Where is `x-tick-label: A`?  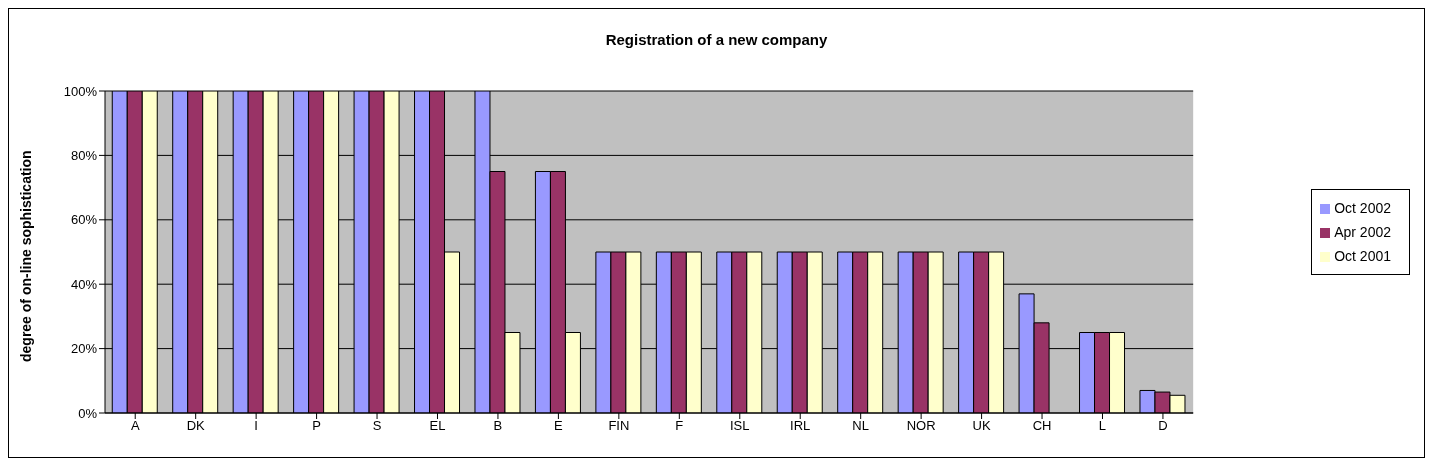 x-tick-label: A is located at coordinates (135, 426).